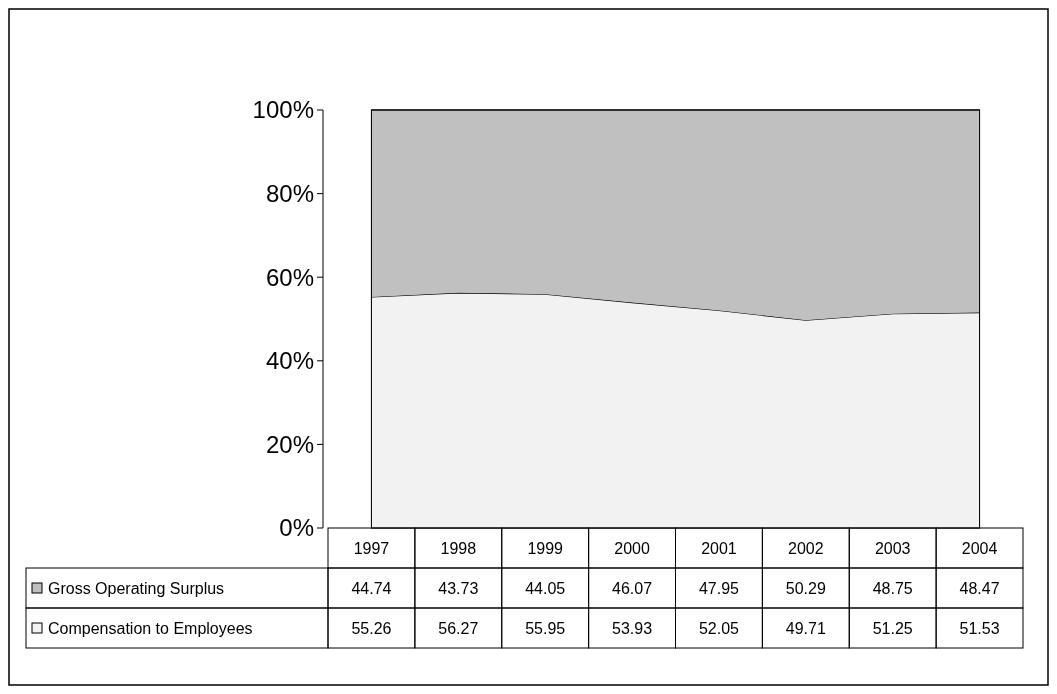 Image resolution: width=1057 pixels, height=694 pixels. I want to click on y-tick-label: 60%, so click(289, 277).